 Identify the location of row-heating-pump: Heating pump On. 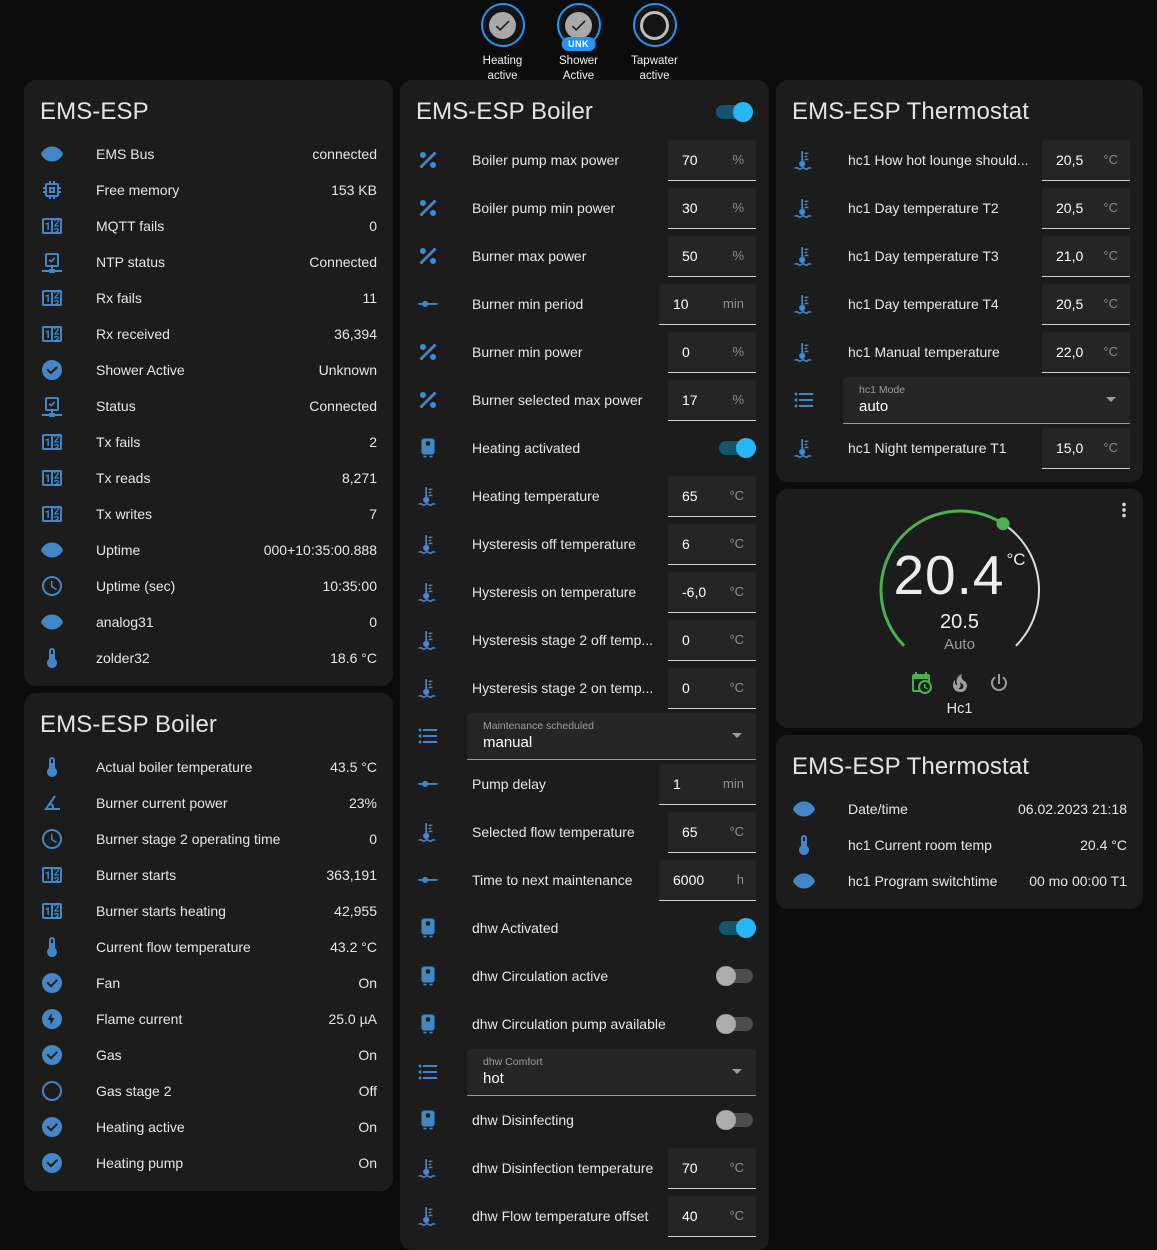
(208, 1163).